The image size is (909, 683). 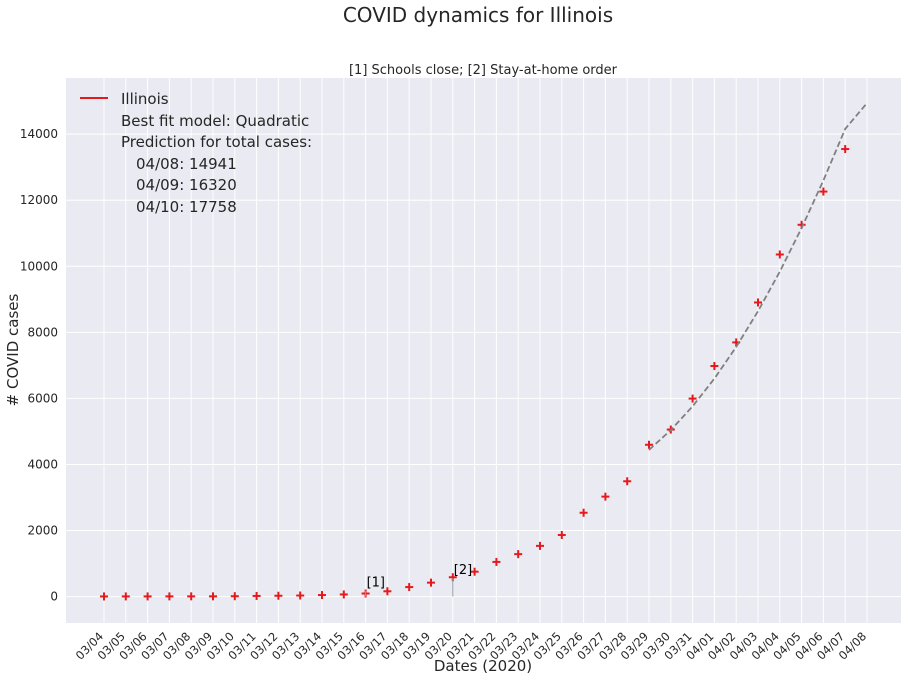 I want to click on y-tick-label: 0, so click(x=54, y=597).